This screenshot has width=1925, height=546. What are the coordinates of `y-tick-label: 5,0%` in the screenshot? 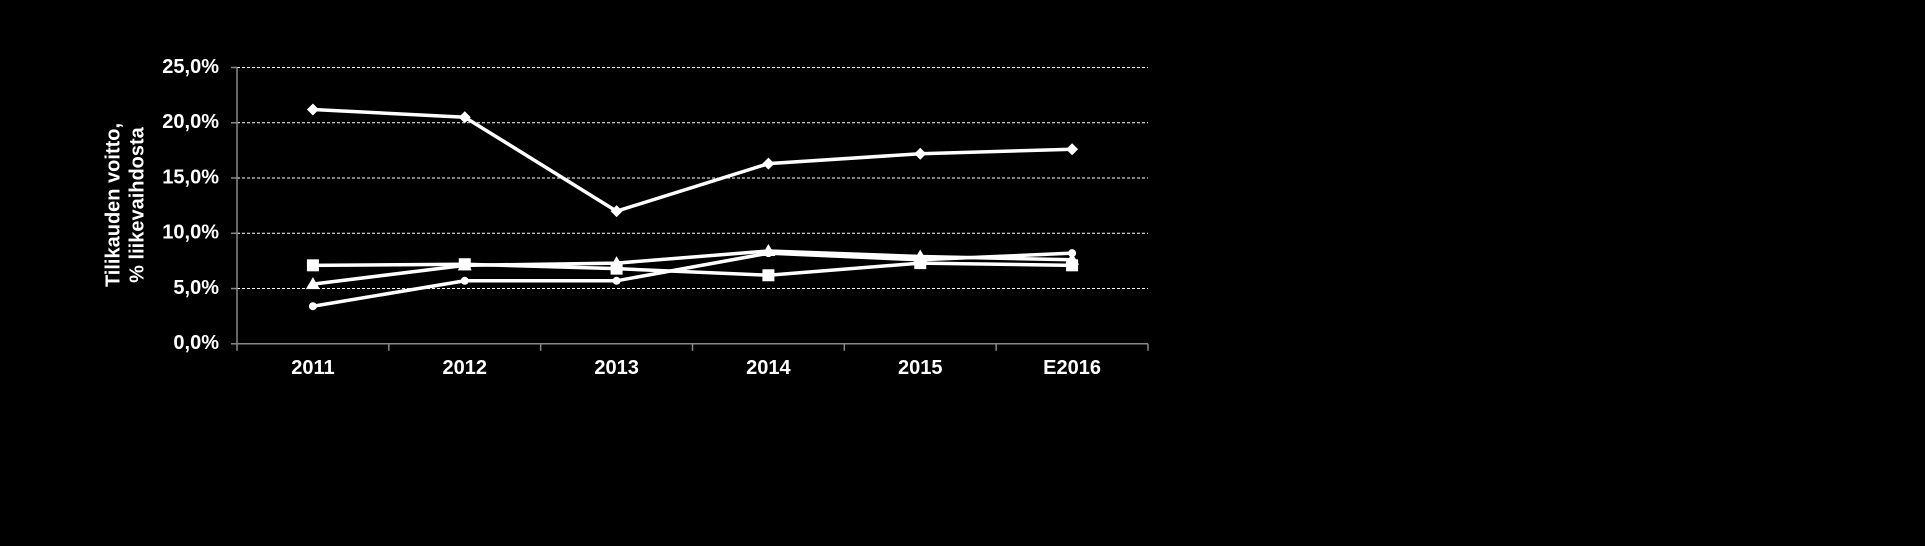 It's located at (196, 288).